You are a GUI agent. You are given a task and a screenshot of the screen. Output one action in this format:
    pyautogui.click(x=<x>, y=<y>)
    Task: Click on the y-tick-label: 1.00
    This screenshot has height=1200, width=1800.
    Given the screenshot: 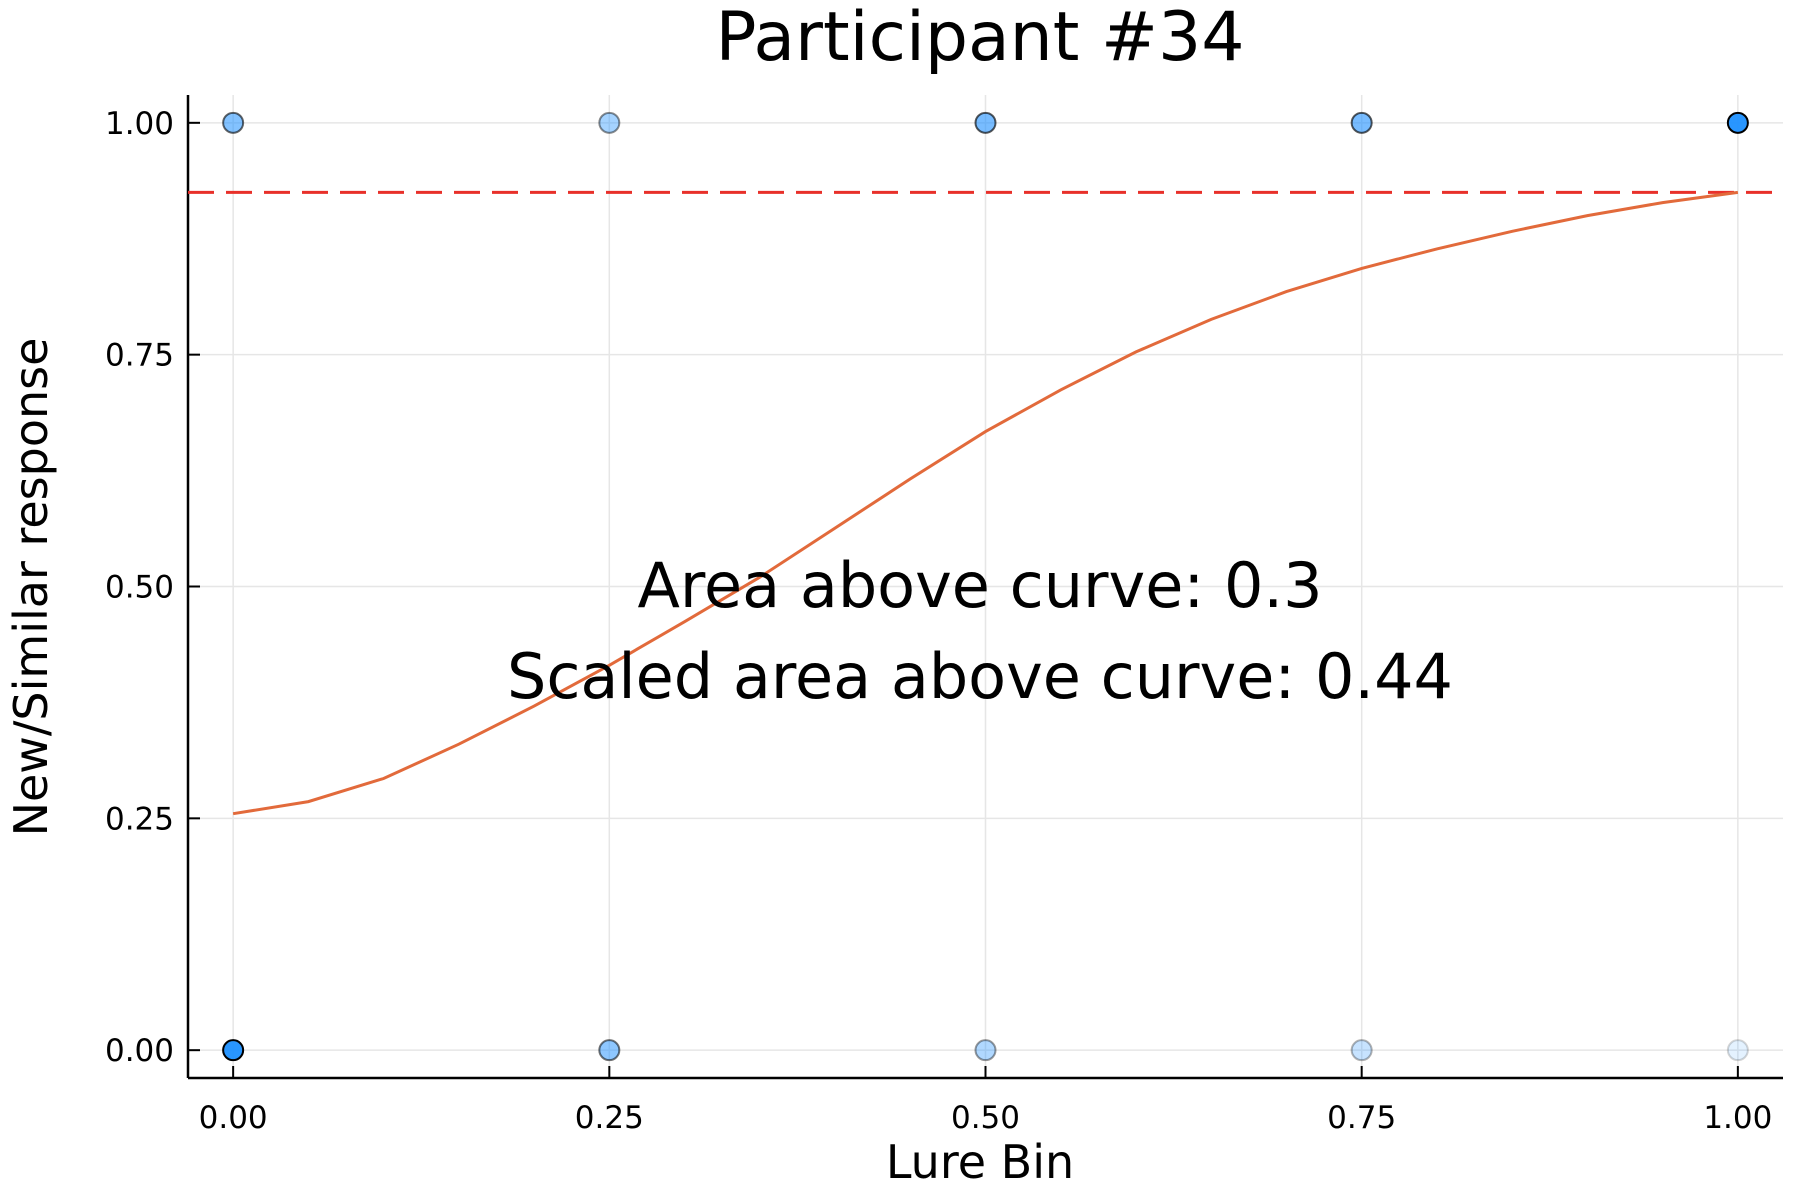 What is the action you would take?
    pyautogui.click(x=139, y=124)
    